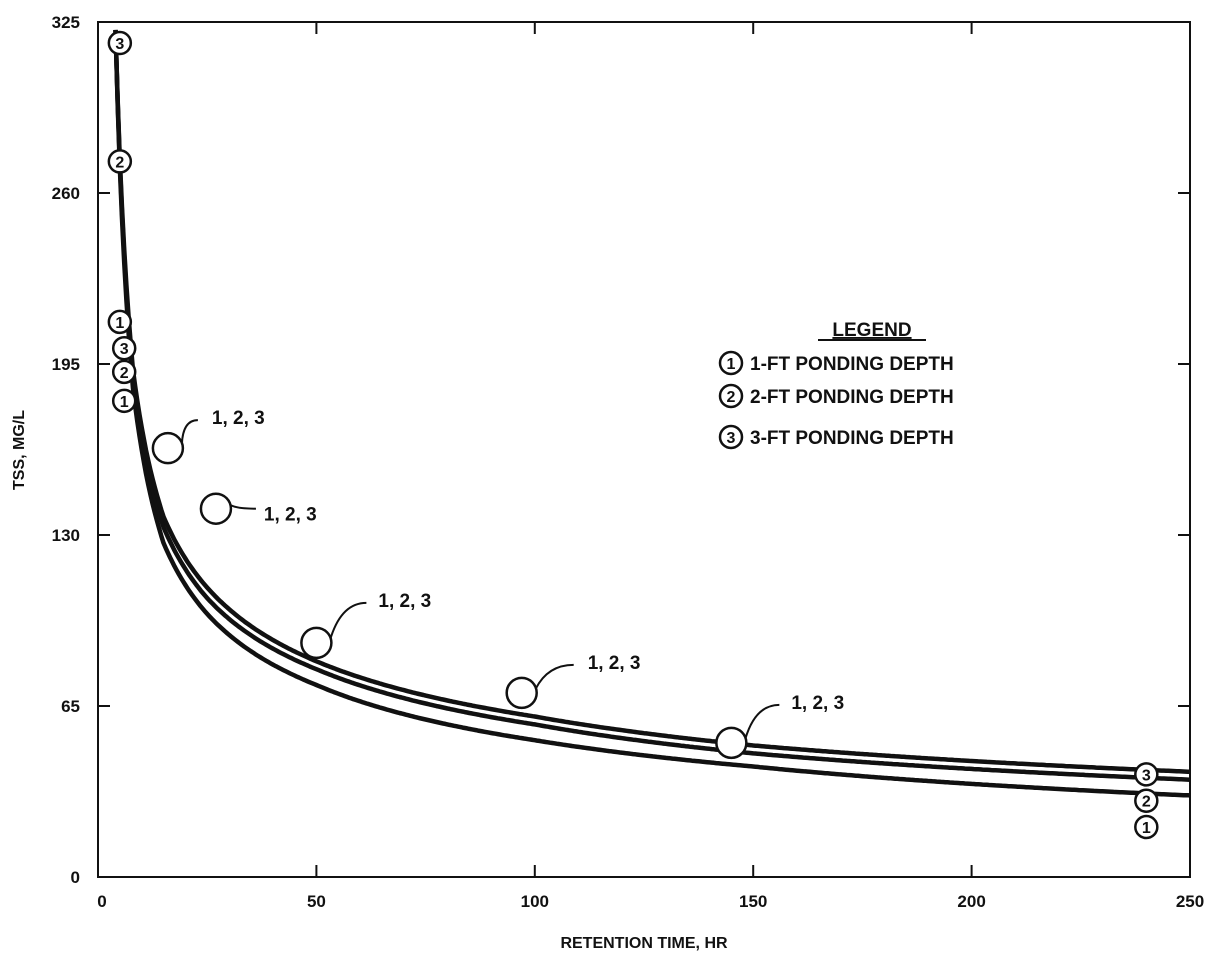 The height and width of the screenshot is (959, 1211). I want to click on legend-marker-1-icon, so click(731, 363).